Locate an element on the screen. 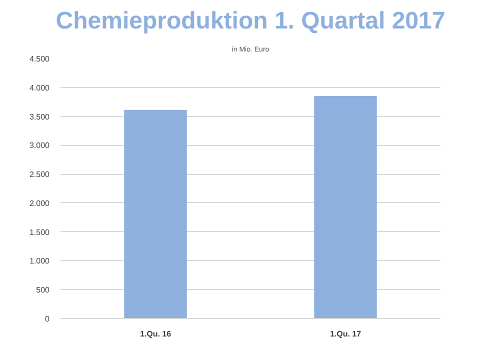  y-tick-label: 2.000 is located at coordinates (39, 203).